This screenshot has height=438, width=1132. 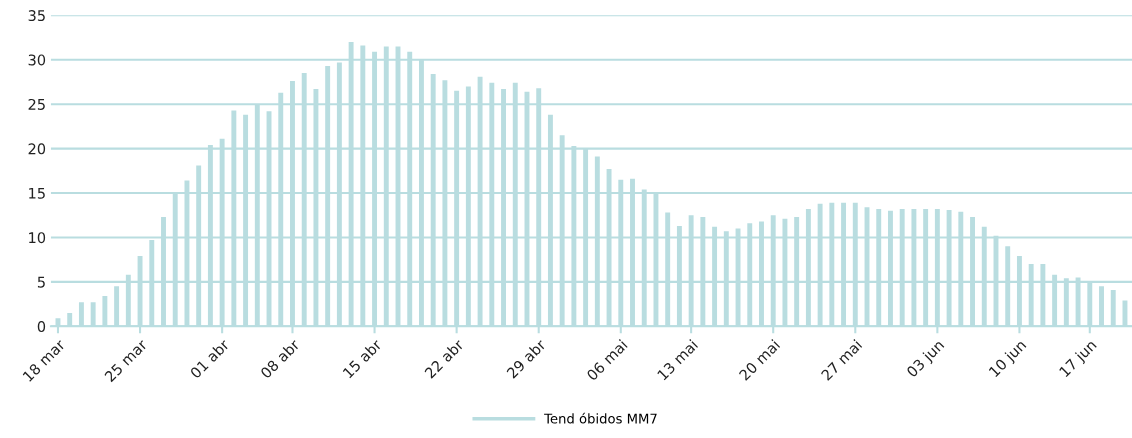 I want to click on x-tick-label: 10 jun, so click(x=1008, y=359).